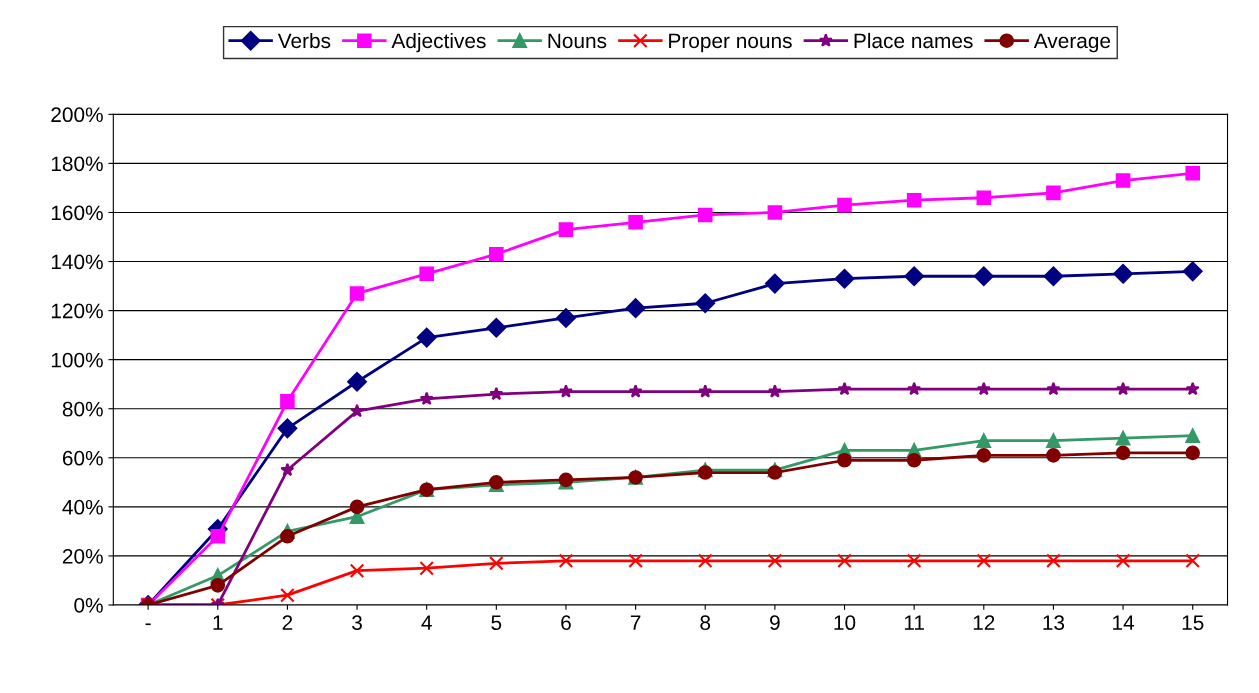 This screenshot has width=1259, height=693. I want to click on x-tick-label: 6, so click(566, 623).